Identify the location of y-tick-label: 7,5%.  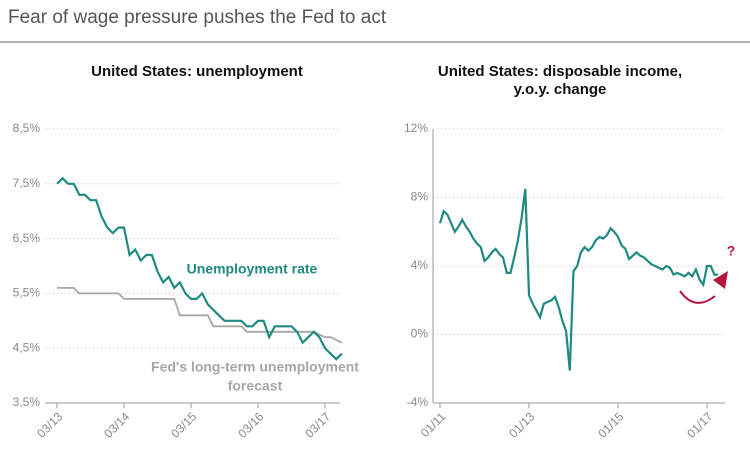
(27, 183).